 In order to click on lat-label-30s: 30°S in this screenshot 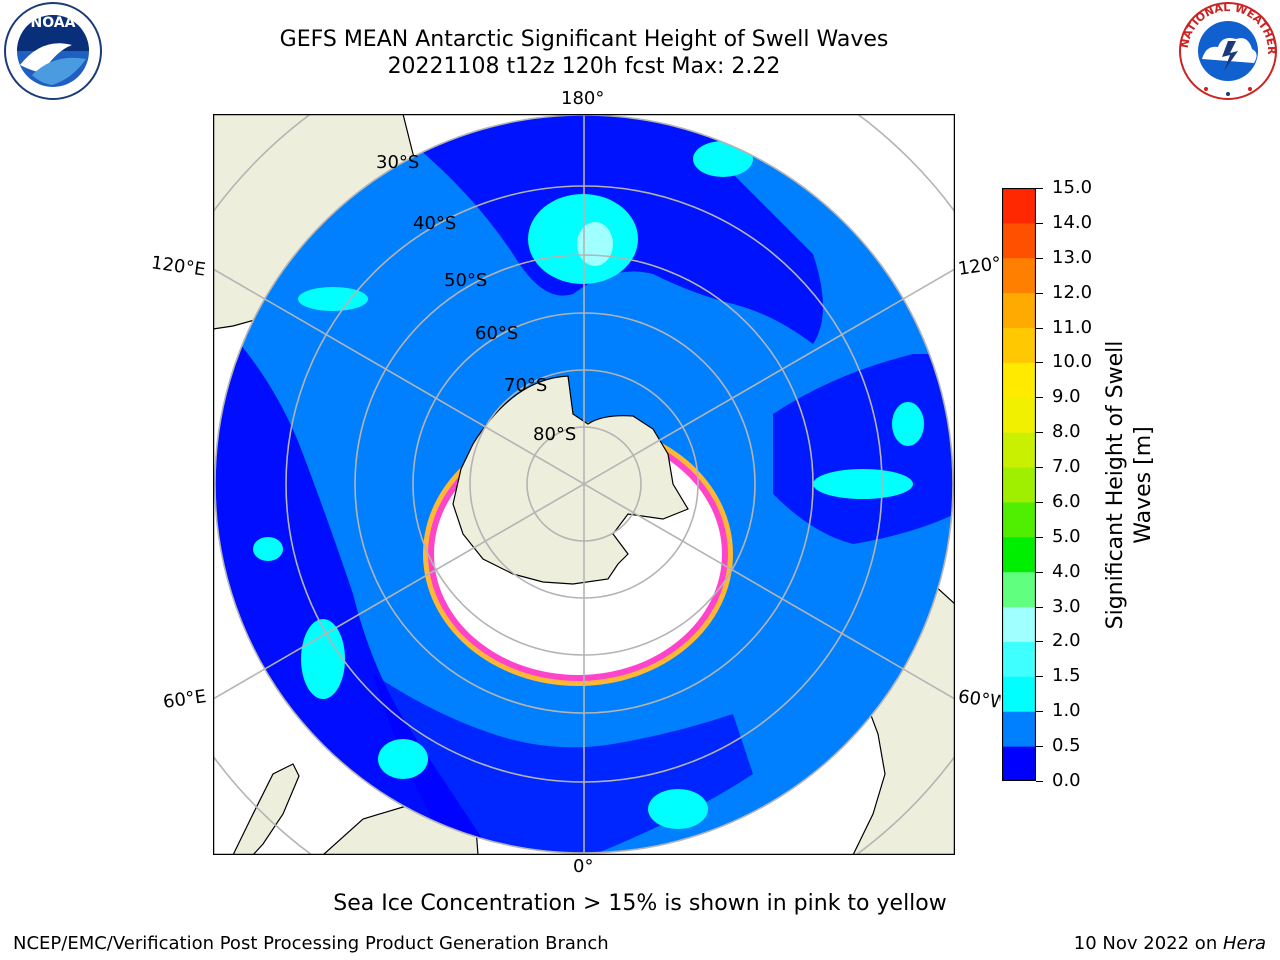, I will do `click(398, 162)`.